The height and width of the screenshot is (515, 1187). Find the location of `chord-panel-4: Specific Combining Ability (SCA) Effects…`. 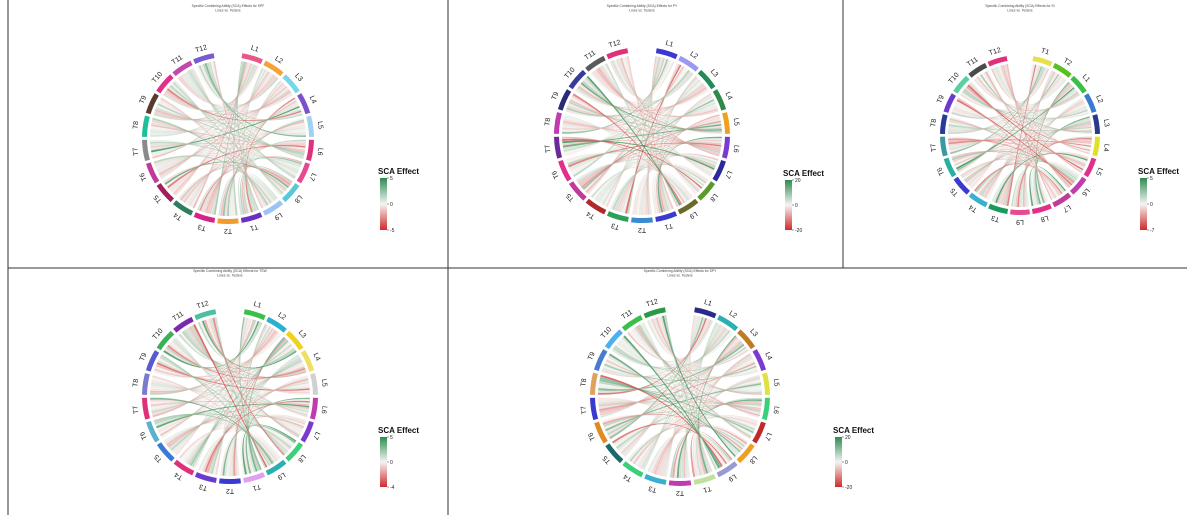

chord-panel-4: Specific Combining Ability (SCA) Effects… is located at coordinates (275, 381).